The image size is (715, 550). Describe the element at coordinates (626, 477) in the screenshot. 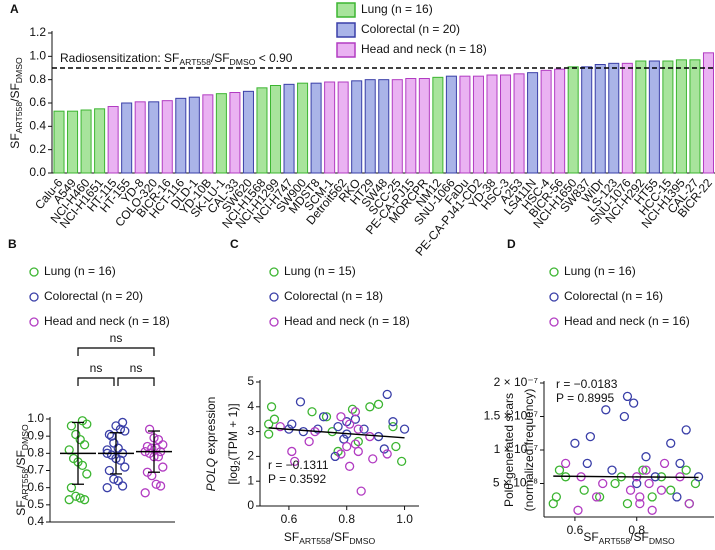

I see `regression-line` at that location.